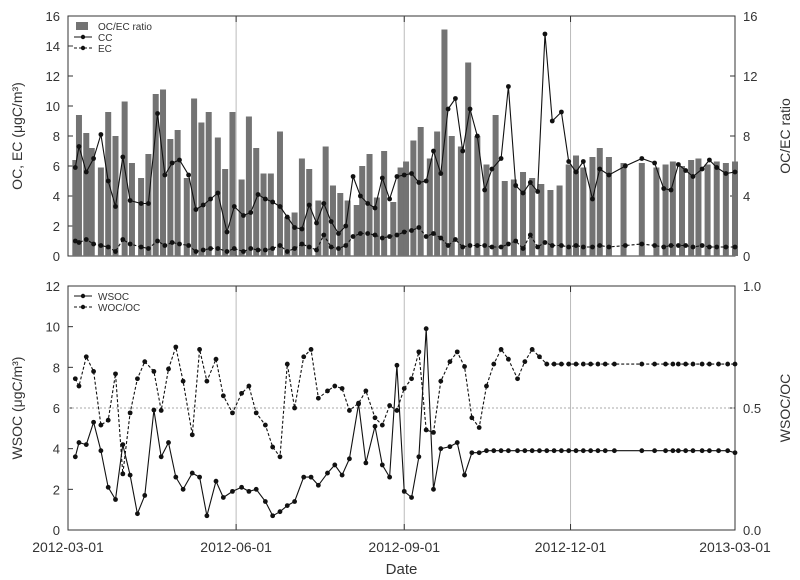 Image resolution: width=800 pixels, height=580 pixels. What do you see at coordinates (17, 136) in the screenshot?
I see `y-left-axis-label: OC, EC (μgC/m³)` at bounding box center [17, 136].